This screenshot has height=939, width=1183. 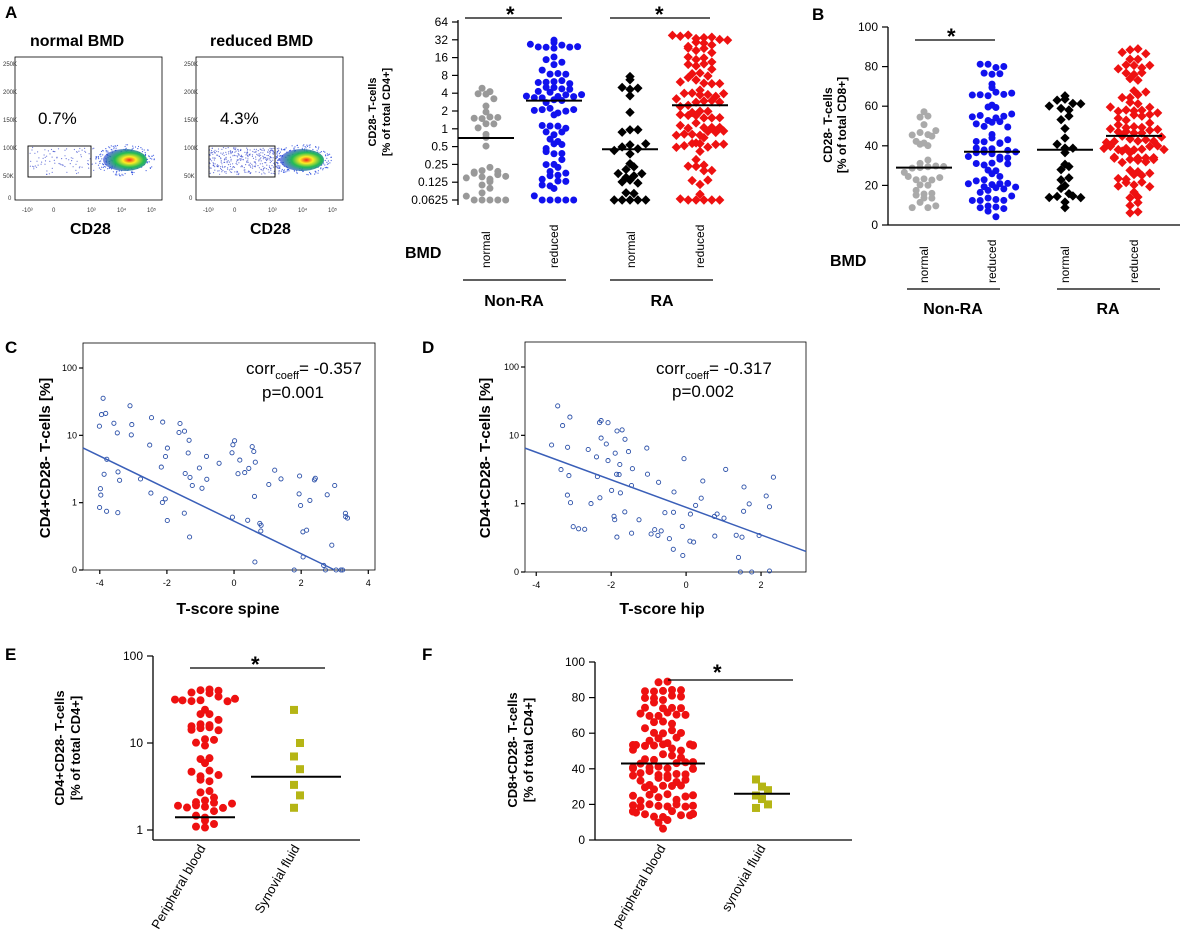 I want to click on panel-label-d: D, so click(x=428, y=347).